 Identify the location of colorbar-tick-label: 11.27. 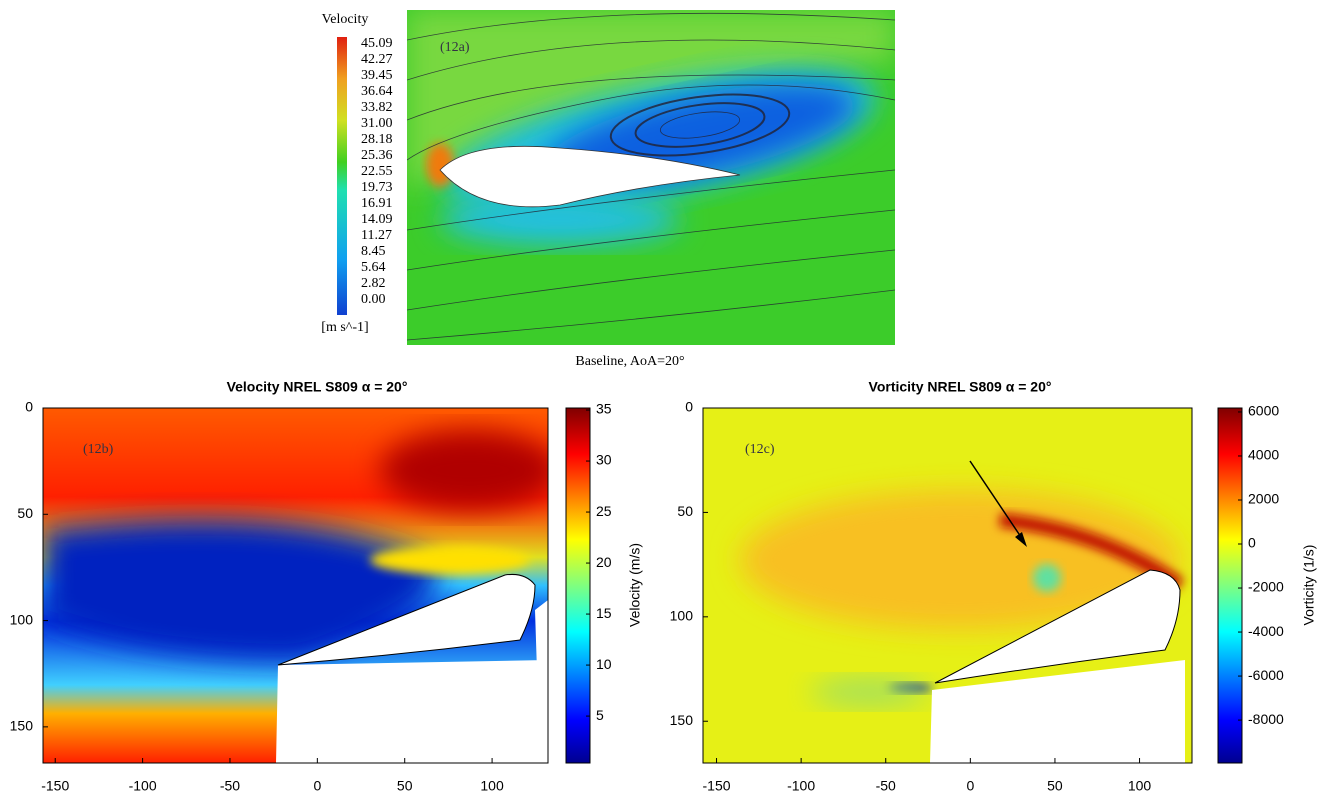
(376, 235).